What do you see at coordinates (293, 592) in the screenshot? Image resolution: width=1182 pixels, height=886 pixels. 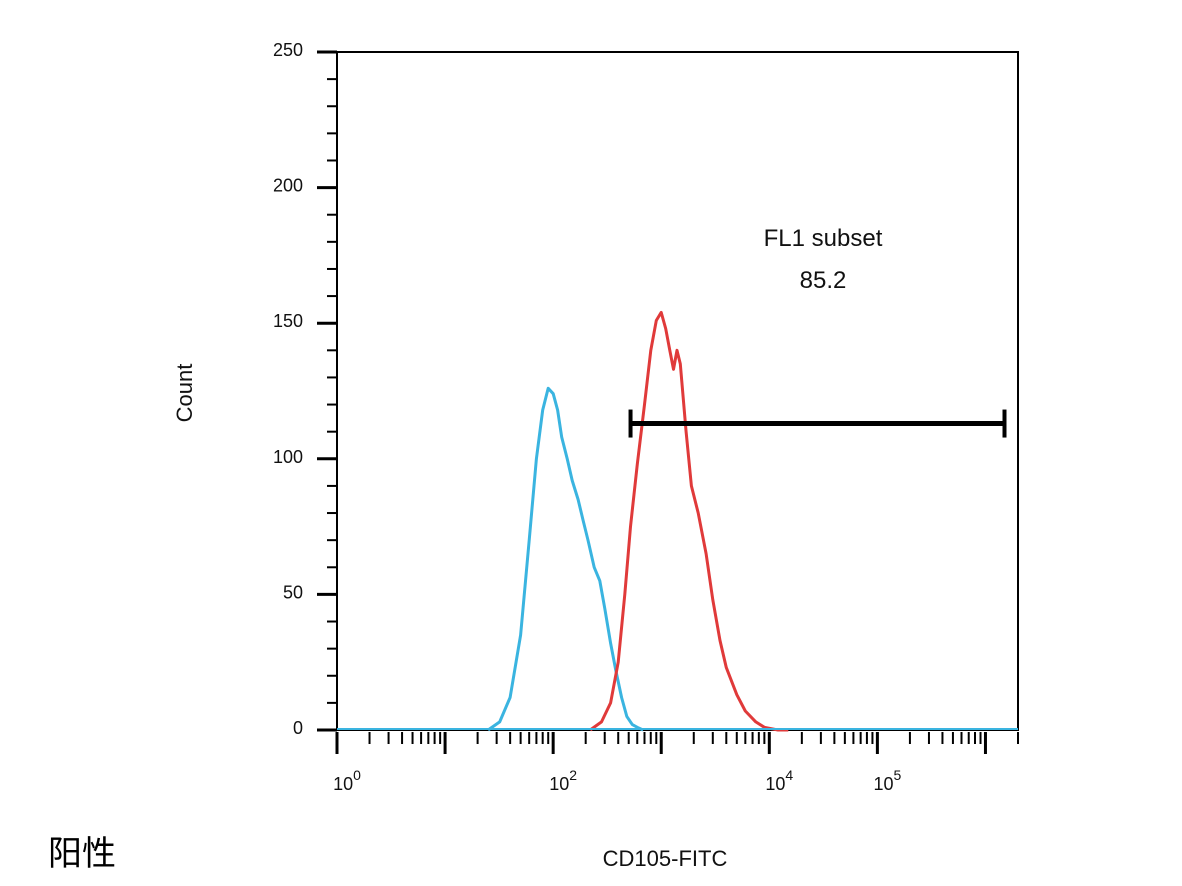 I see `y-tick-label: 50` at bounding box center [293, 592].